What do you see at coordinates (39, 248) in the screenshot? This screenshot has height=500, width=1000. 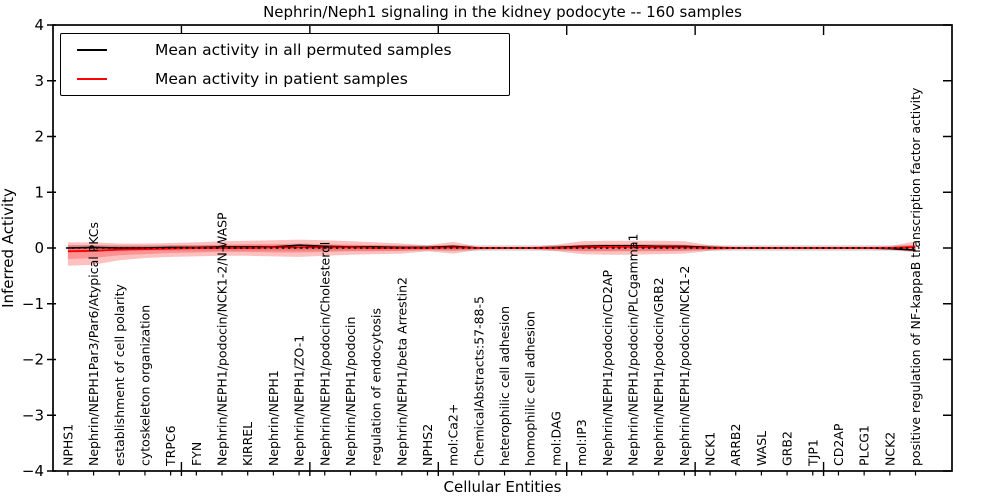 I see `y-tick-label: 0` at bounding box center [39, 248].